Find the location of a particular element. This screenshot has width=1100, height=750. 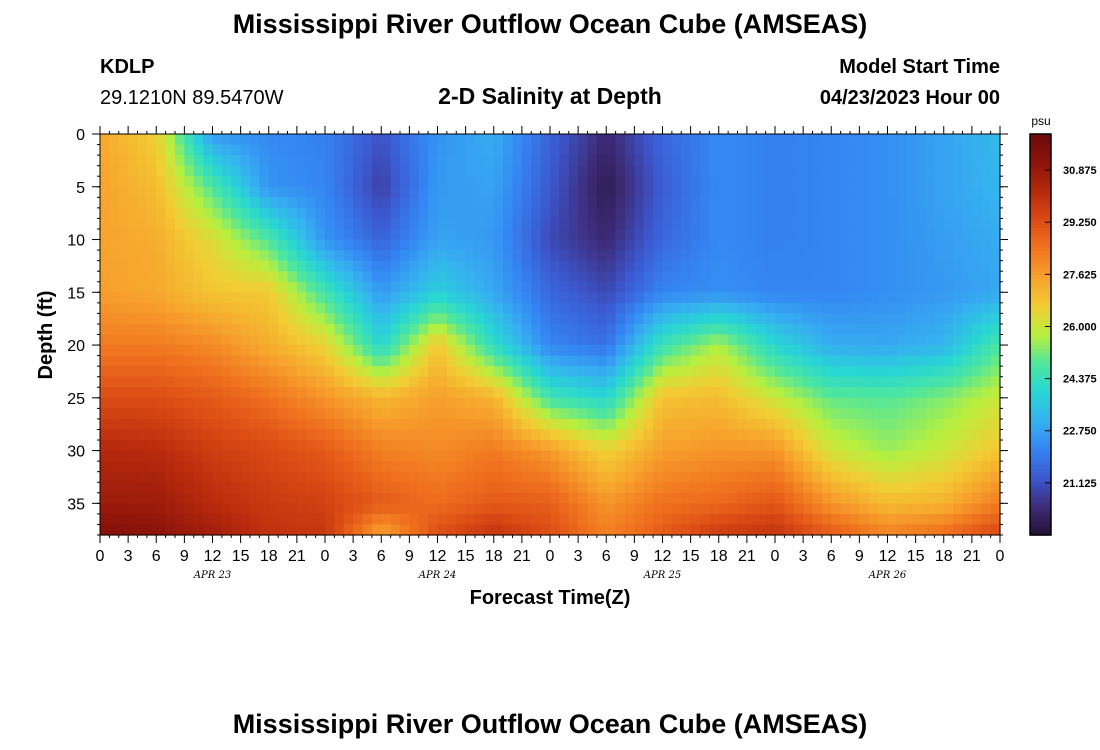

x-tick-label: 0 is located at coordinates (775, 556).